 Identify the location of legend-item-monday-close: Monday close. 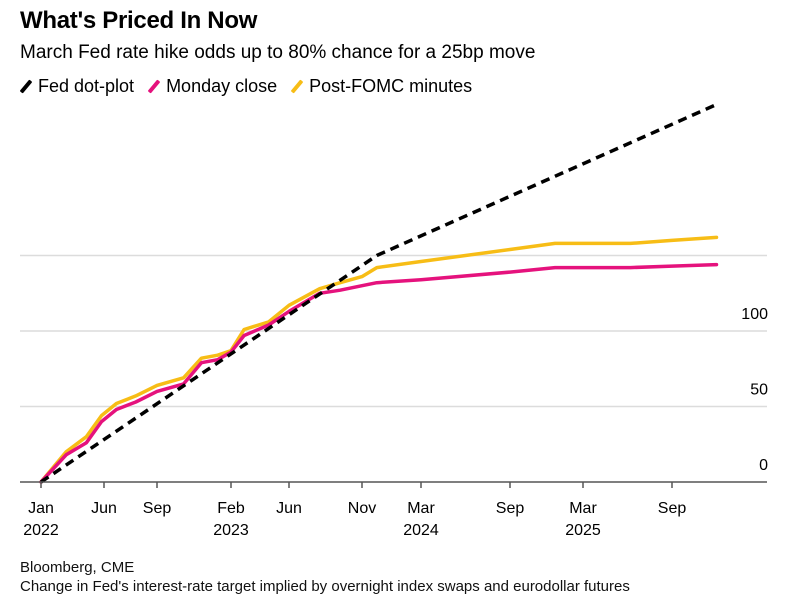
(212, 86).